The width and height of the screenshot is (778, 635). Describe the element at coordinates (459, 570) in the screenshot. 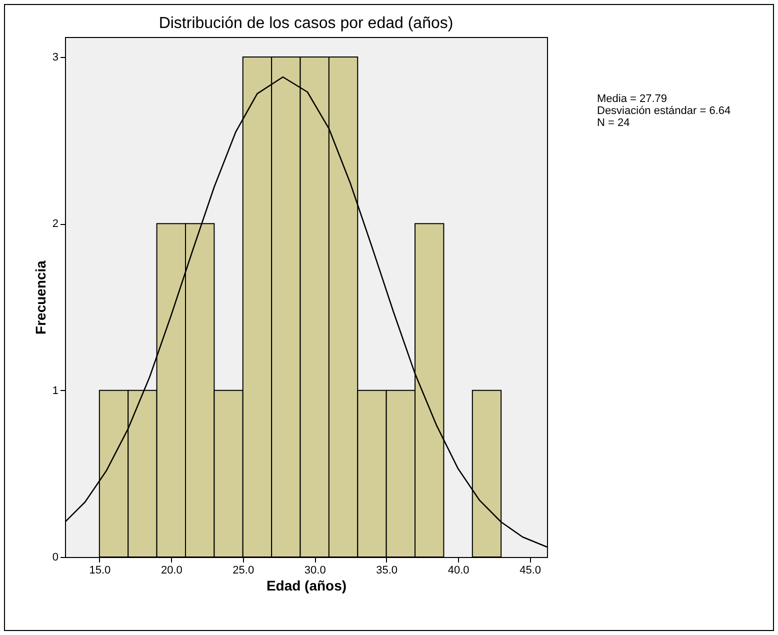

I see `x-tick-label: 40.0` at that location.